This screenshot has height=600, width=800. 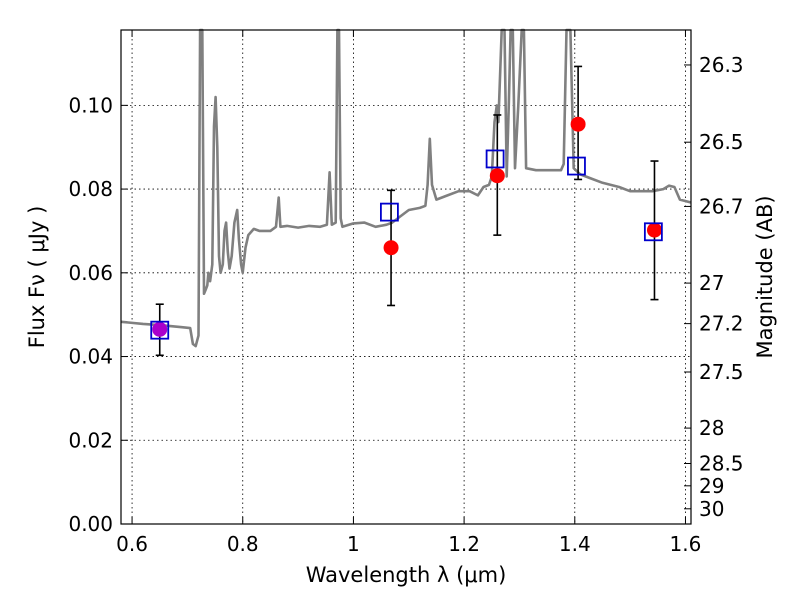 I want to click on x-tick-label: 1.2, so click(x=464, y=544).